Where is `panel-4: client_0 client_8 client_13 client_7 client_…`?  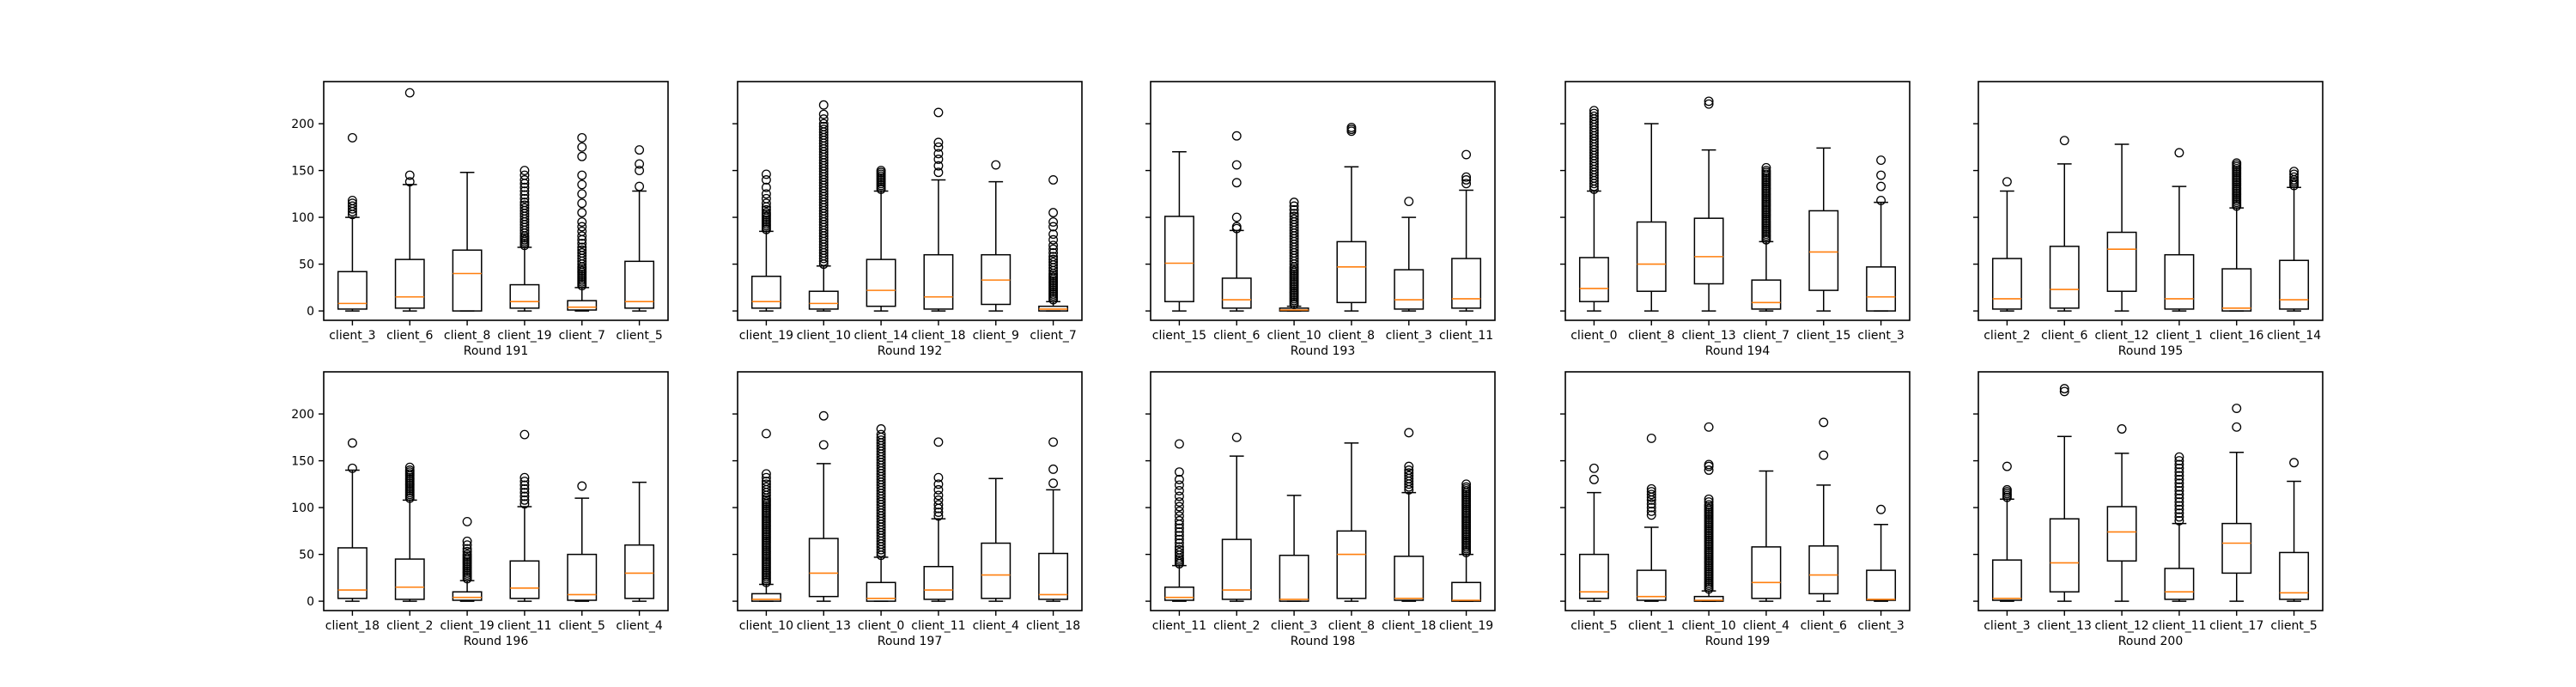 panel-4: client_0 client_8 client_13 client_7 client_… is located at coordinates (1736, 219).